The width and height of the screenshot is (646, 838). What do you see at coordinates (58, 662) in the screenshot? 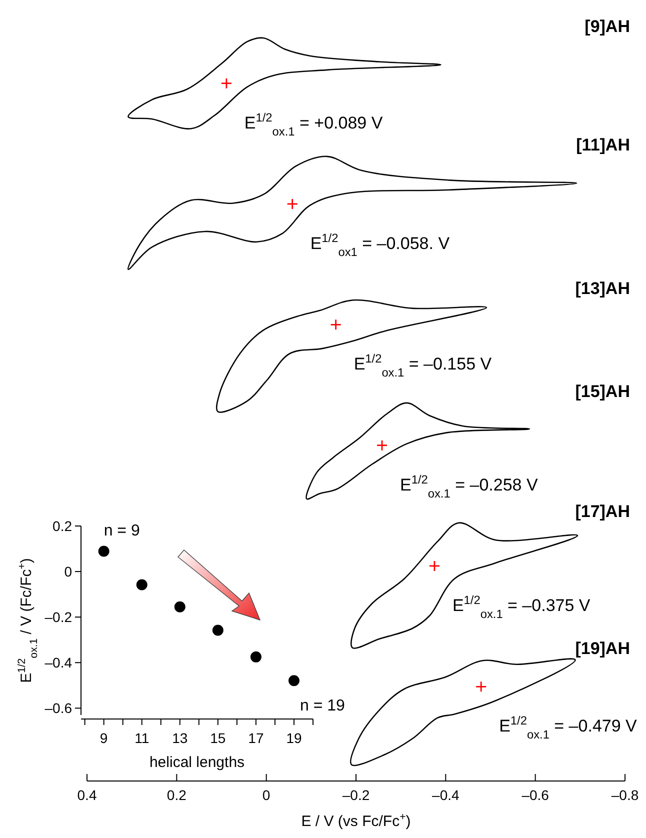
I see `y-tick-label: –0.4` at bounding box center [58, 662].